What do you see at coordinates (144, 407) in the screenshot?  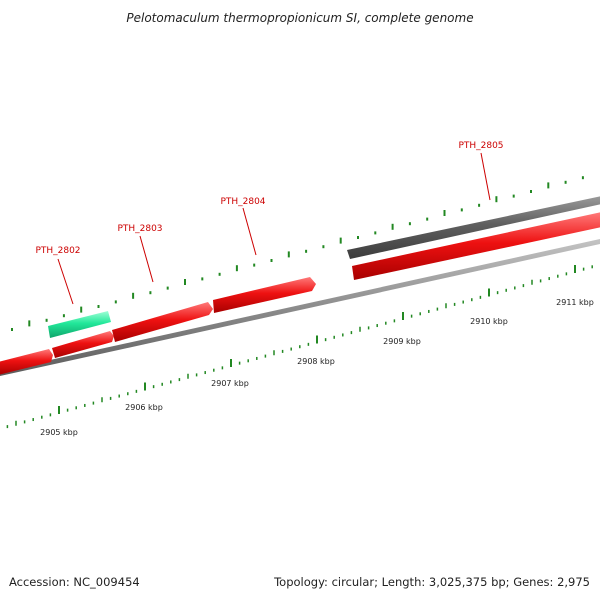 I see `scale-label: 2906 kbp` at bounding box center [144, 407].